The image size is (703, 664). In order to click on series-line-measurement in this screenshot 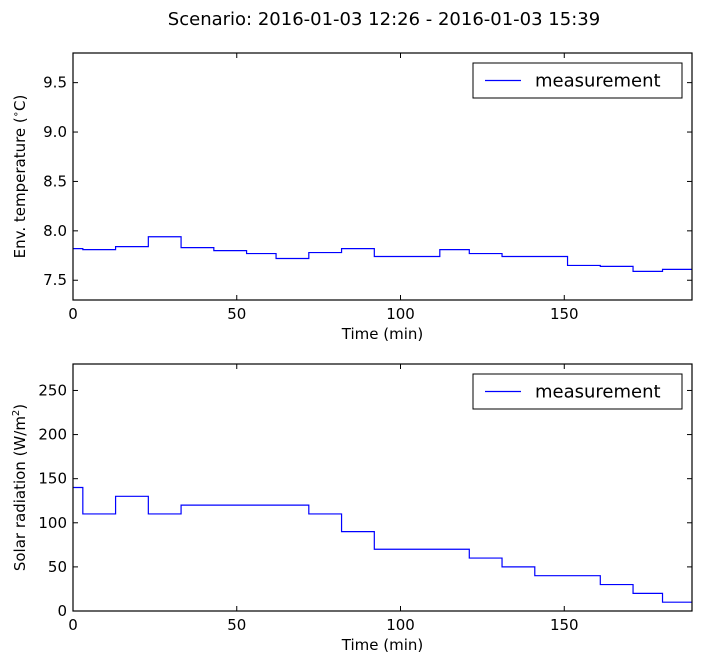, I will do `click(382, 254)`.